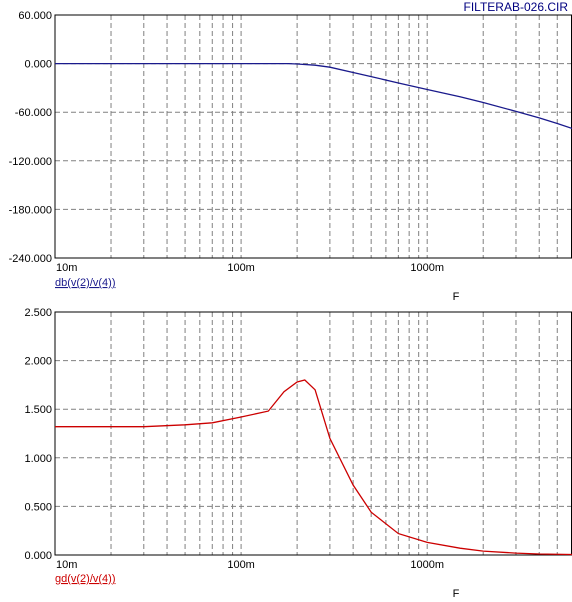 The height and width of the screenshot is (602, 572). Describe the element at coordinates (38, 362) in the screenshot. I see `y-tick-label: 2.000` at that location.